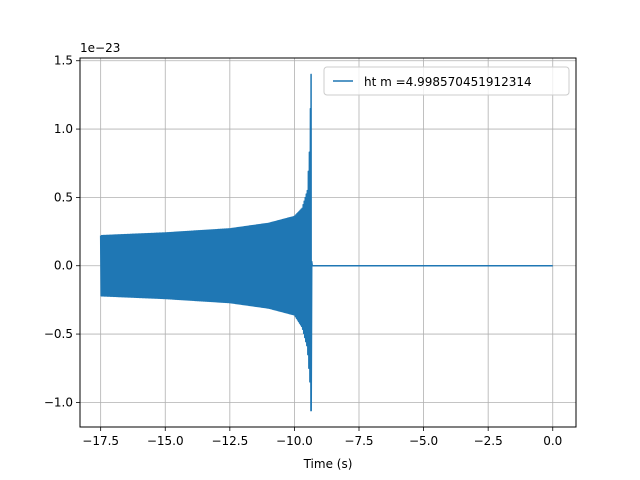 The height and width of the screenshot is (480, 640). I want to click on x-axis-ticks: −17.5 −15.0 −12.5 −10.0 −7.5 −5.0 −2.5 0.0, so click(322, 437).